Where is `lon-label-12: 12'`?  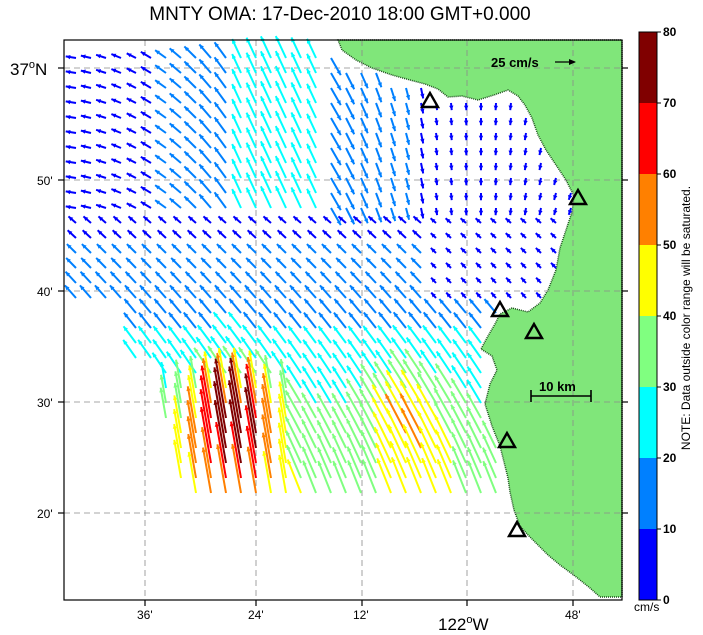
lon-label-12: 12' is located at coordinates (361, 615).